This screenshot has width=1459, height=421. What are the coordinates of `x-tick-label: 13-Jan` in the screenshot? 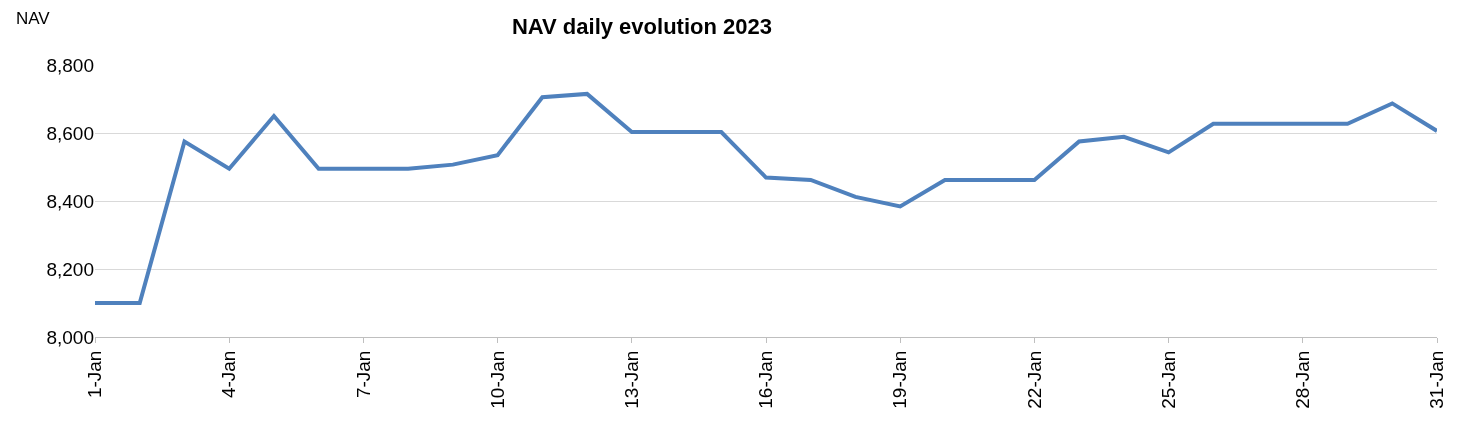 It's located at (631, 379).